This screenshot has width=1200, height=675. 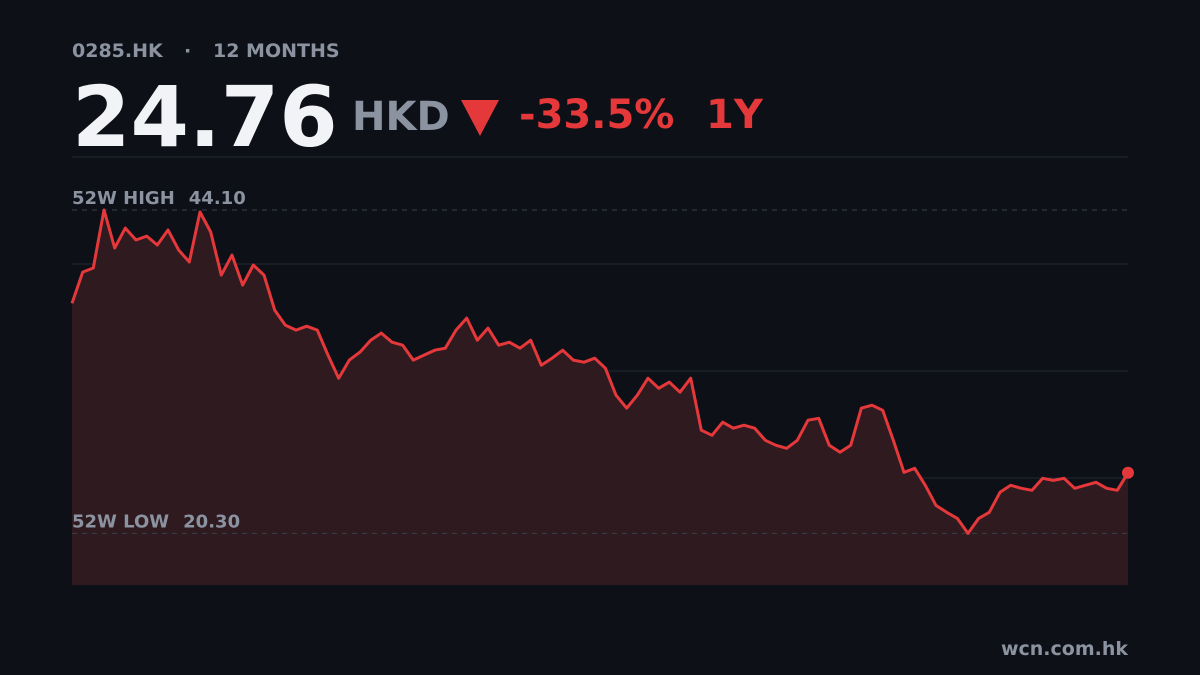 What do you see at coordinates (596, 115) in the screenshot?
I see `change: -33.5%` at bounding box center [596, 115].